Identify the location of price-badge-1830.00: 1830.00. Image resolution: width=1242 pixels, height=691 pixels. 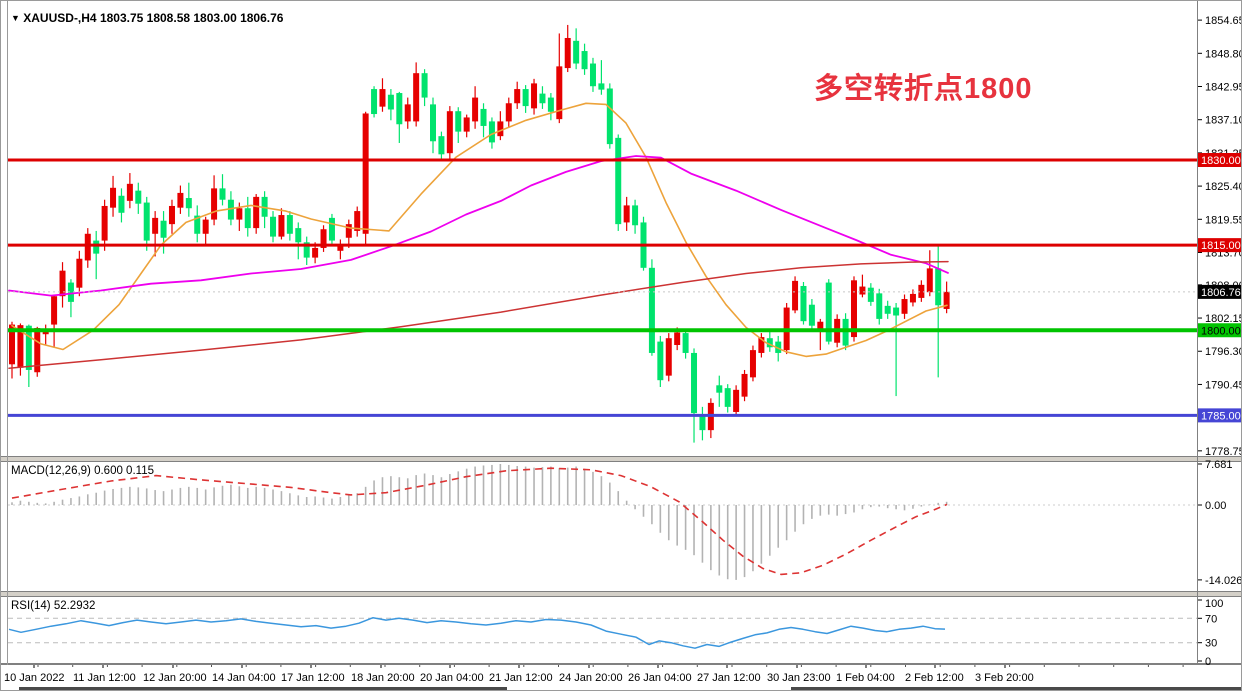
(1219, 160).